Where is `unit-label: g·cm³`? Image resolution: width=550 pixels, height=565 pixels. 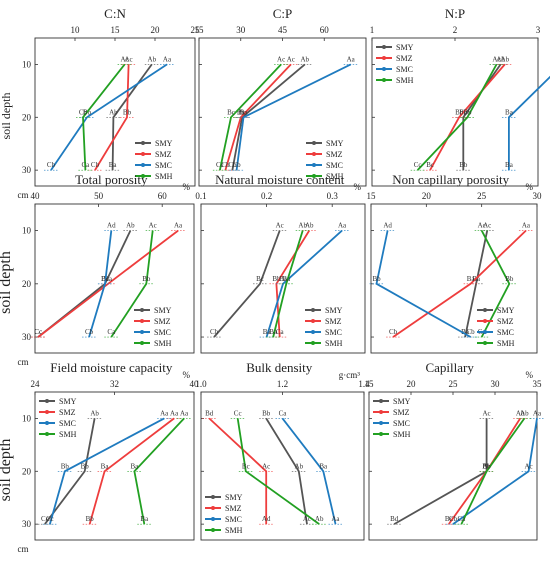
unit-label: g·cm³ is located at coordinates (349, 375).